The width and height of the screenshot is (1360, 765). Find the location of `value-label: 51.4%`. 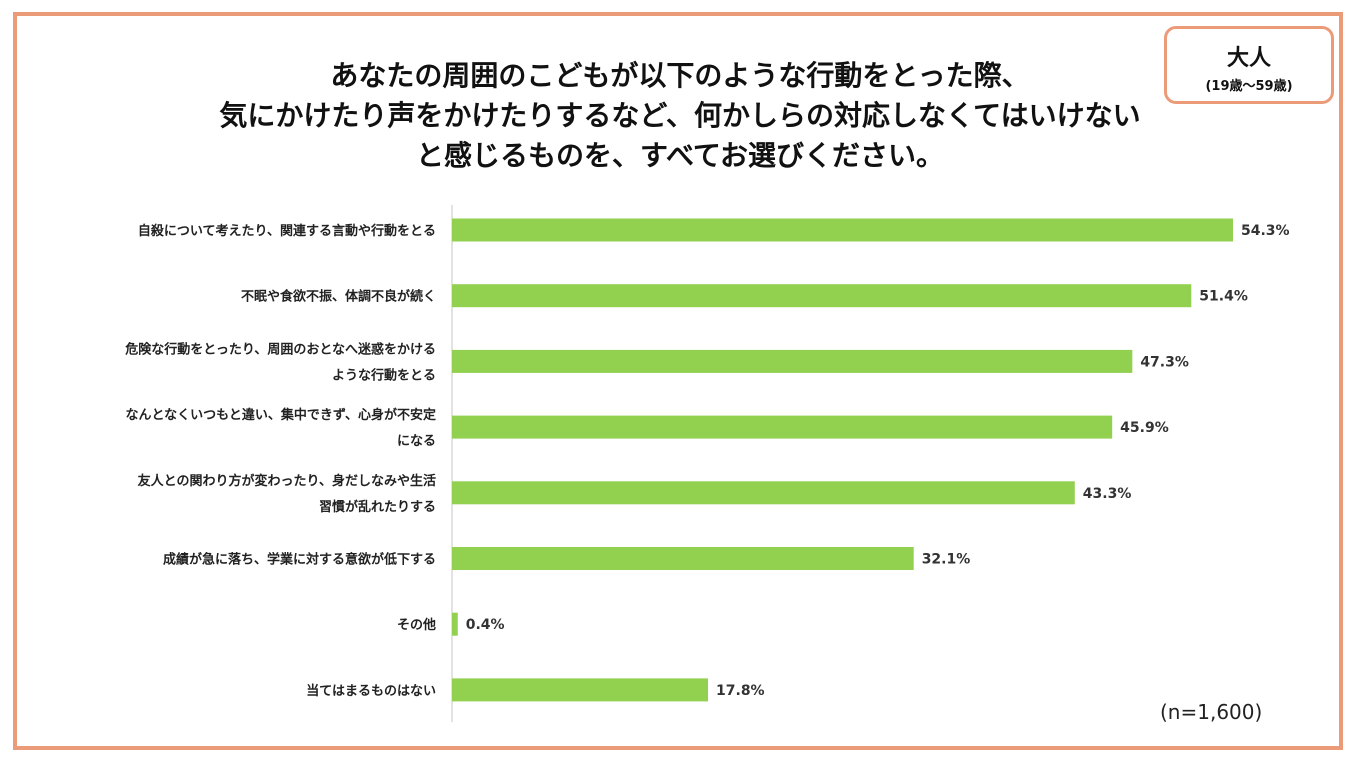

value-label: 51.4% is located at coordinates (1223, 297).